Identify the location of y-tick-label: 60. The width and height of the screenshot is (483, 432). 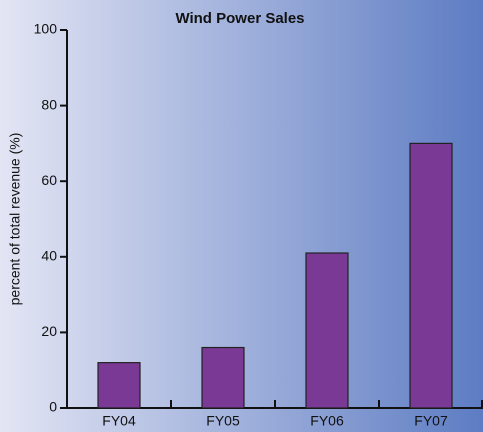
(49, 180).